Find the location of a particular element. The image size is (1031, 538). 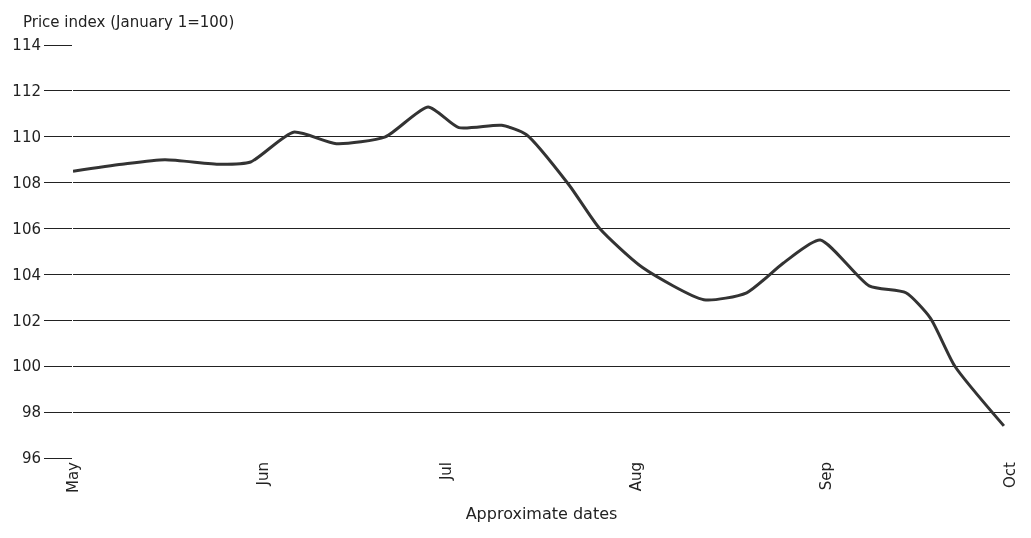

x-tick-label: Jul is located at coordinates (446, 472).